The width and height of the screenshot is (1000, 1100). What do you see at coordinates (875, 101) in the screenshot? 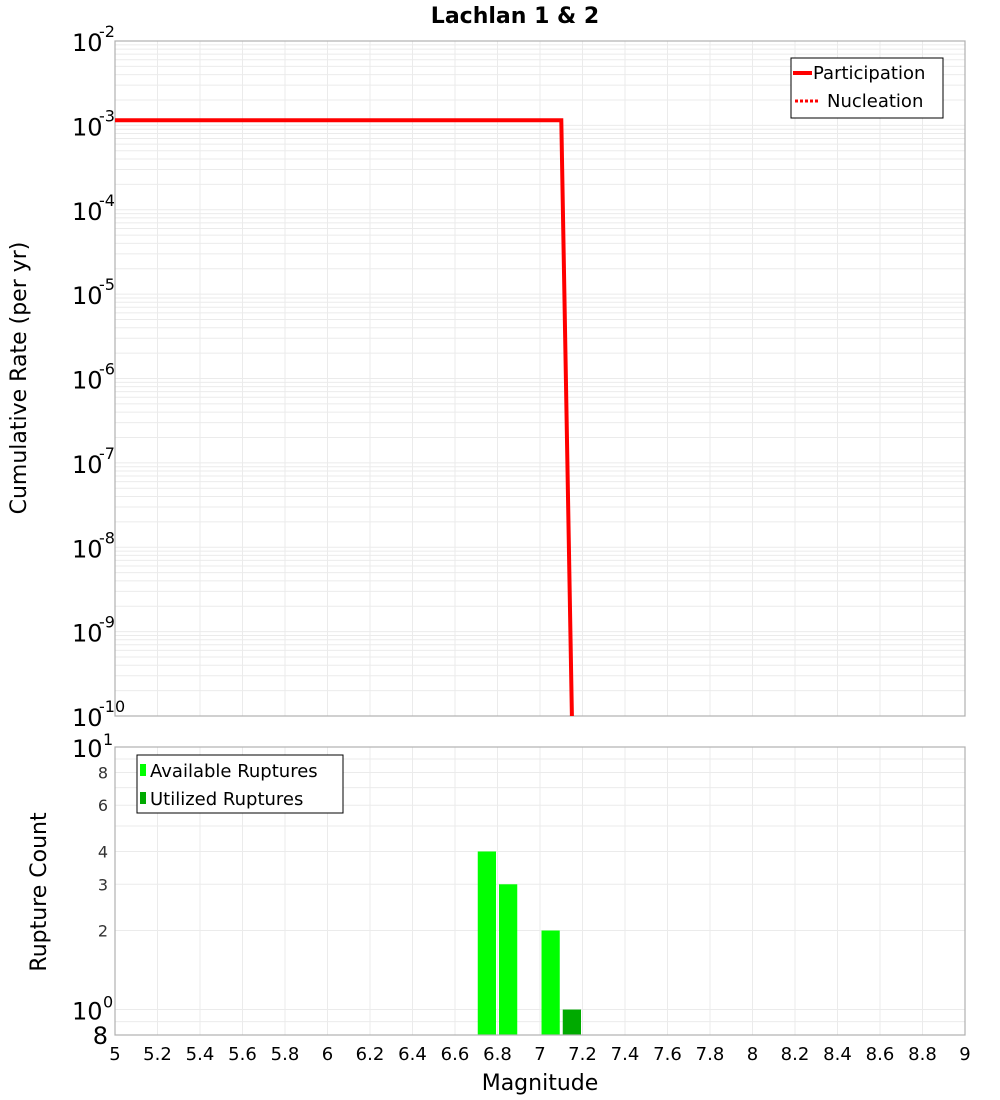
I see `nucleation-legend-label: Nucleation` at bounding box center [875, 101].